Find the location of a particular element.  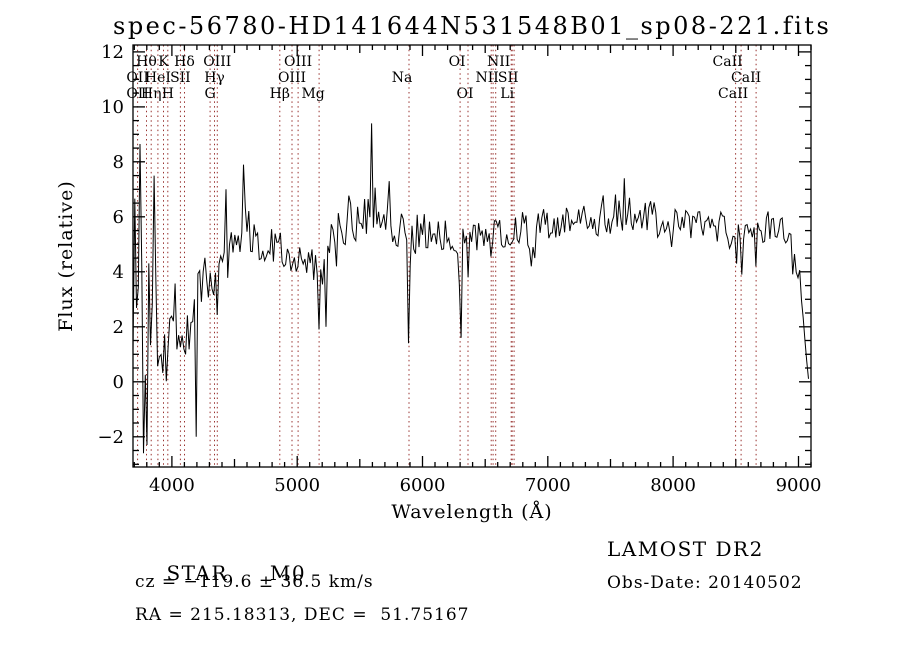

object-class-line: STAR M0 is located at coordinates (220, 573).